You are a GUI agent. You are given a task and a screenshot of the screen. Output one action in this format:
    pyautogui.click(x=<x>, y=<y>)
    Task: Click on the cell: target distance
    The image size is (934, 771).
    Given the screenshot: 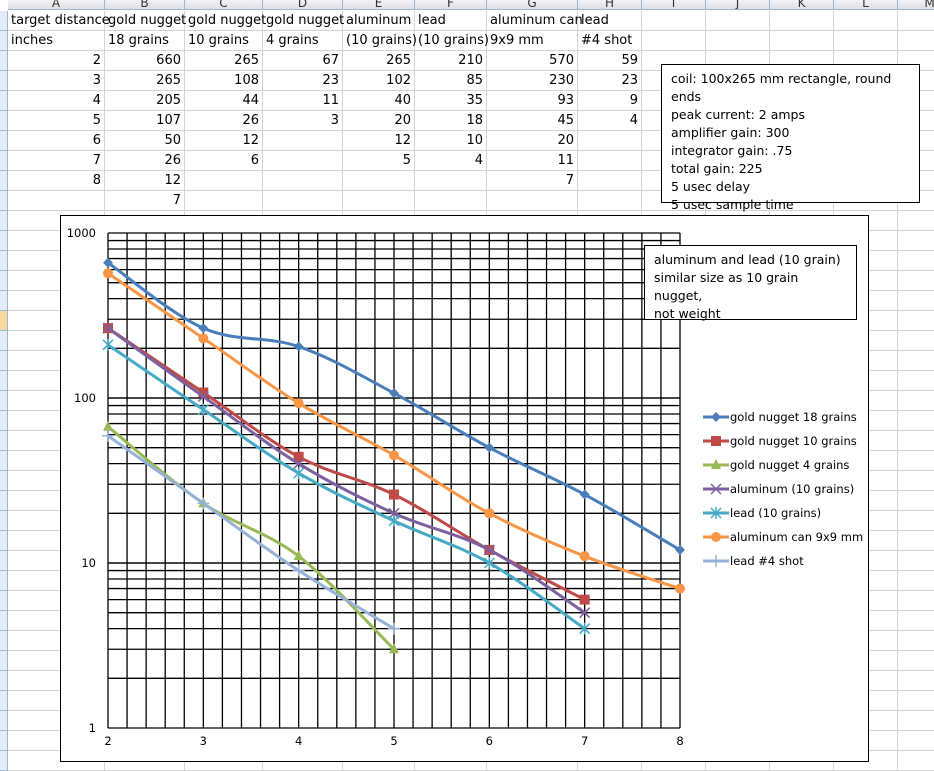 What is the action you would take?
    pyautogui.click(x=59, y=21)
    